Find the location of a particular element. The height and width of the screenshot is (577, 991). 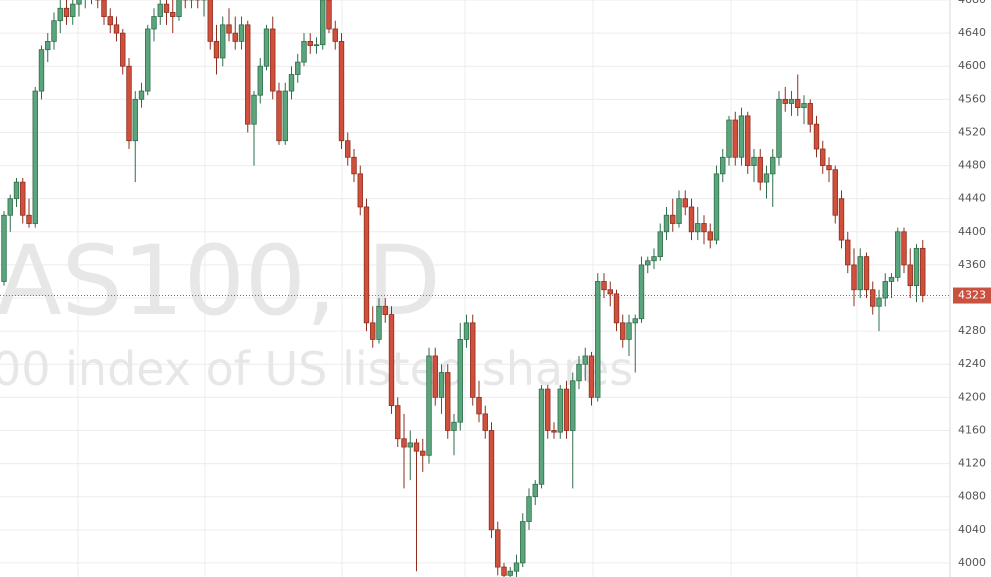

y-tick-label: 4160 is located at coordinates (972, 429).